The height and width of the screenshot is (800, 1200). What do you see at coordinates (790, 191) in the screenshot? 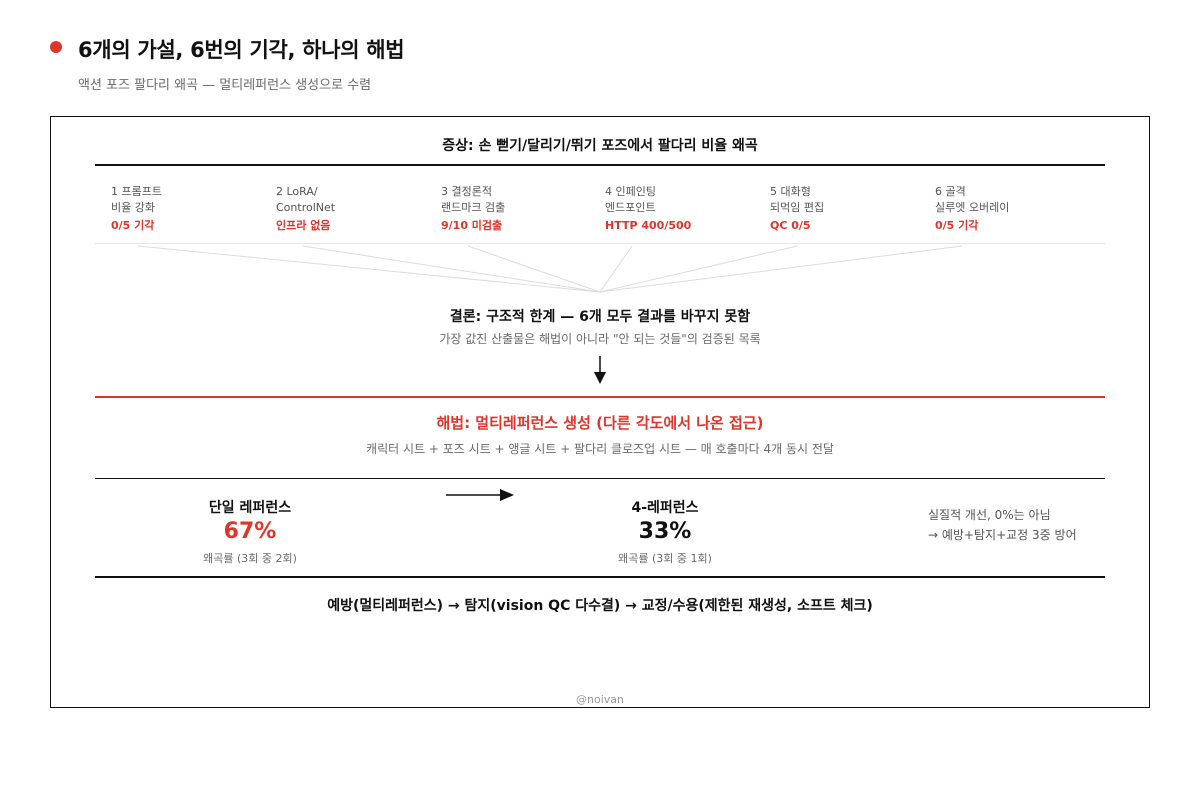
I see `attempt-title: 5 대화형` at bounding box center [790, 191].